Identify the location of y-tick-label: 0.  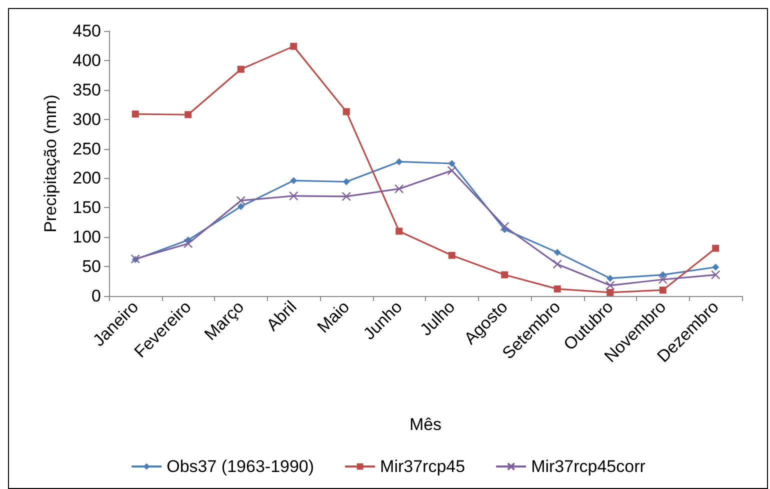
(96, 296).